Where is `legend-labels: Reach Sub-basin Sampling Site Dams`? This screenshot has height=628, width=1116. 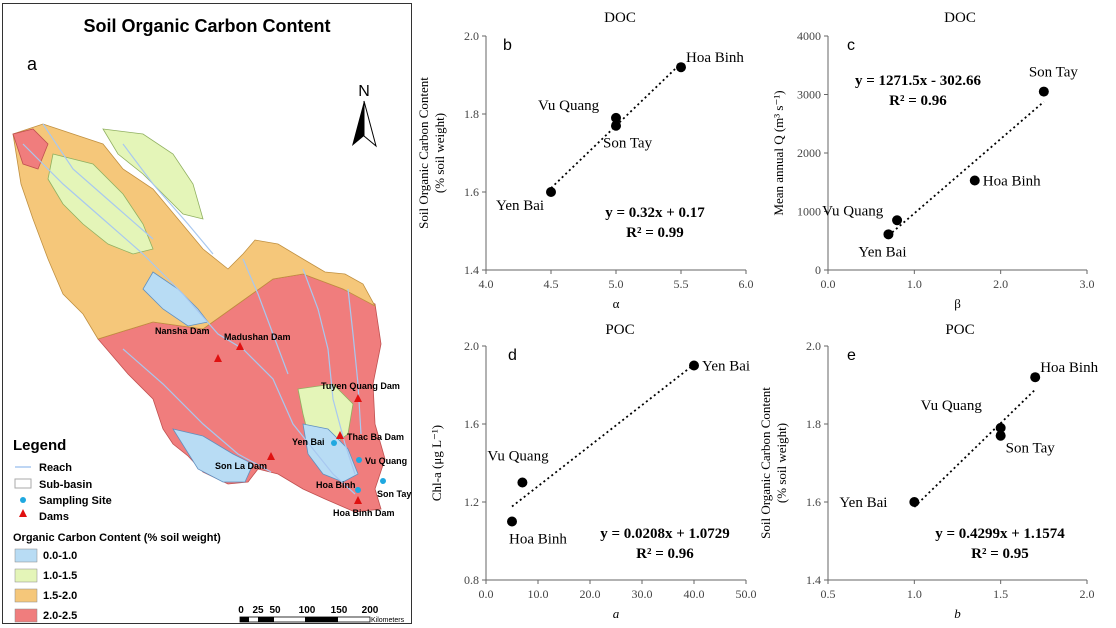
legend-labels: Reach Sub-basin Sampling Site Dams is located at coordinates (75, 492).